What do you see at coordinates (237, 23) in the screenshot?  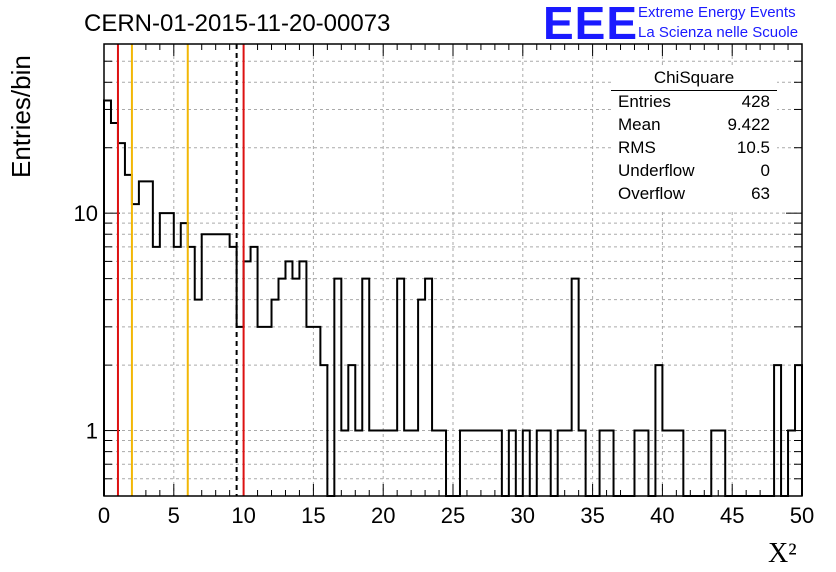 I see `chart-title: CERN-01-2015-11-20-00073` at bounding box center [237, 23].